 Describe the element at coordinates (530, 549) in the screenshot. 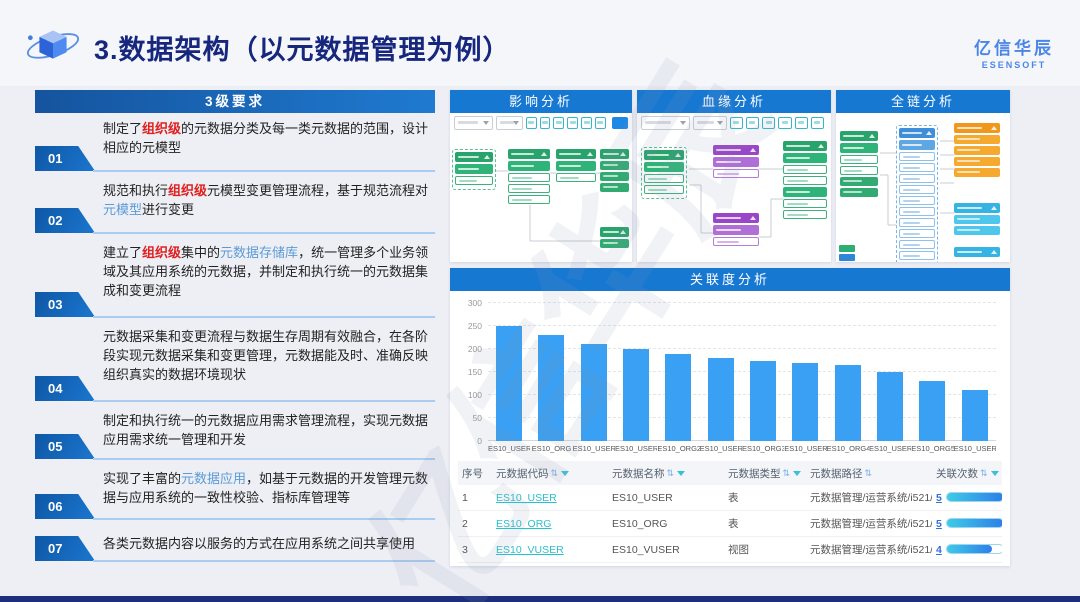

I see `metadata-code-link: ES10_VUSER` at that location.